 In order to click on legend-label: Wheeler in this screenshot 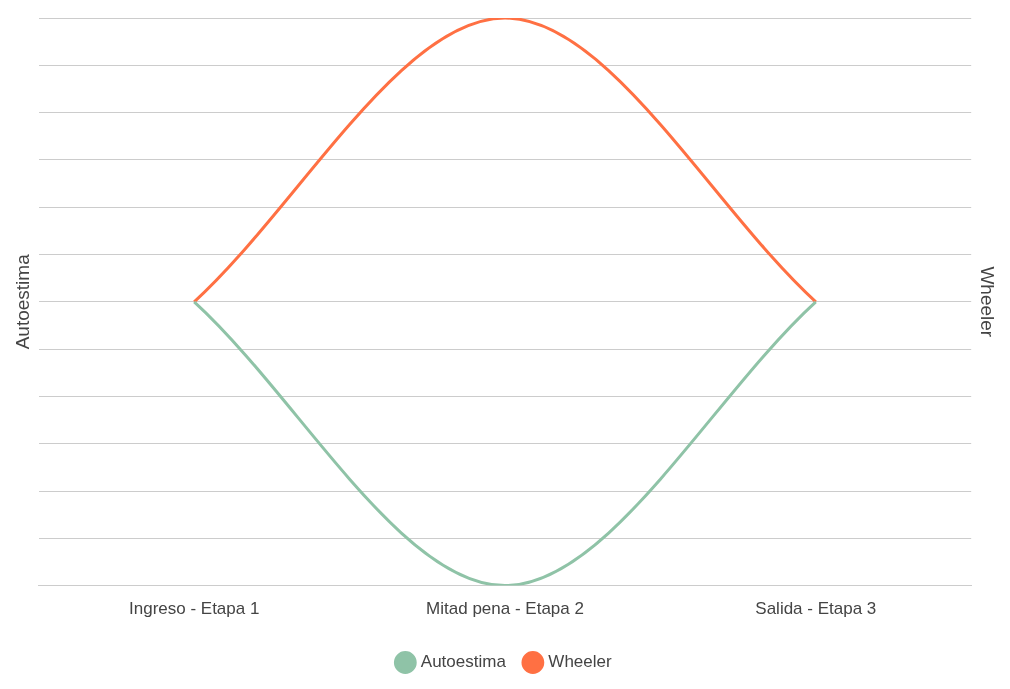, I will do `click(580, 662)`.